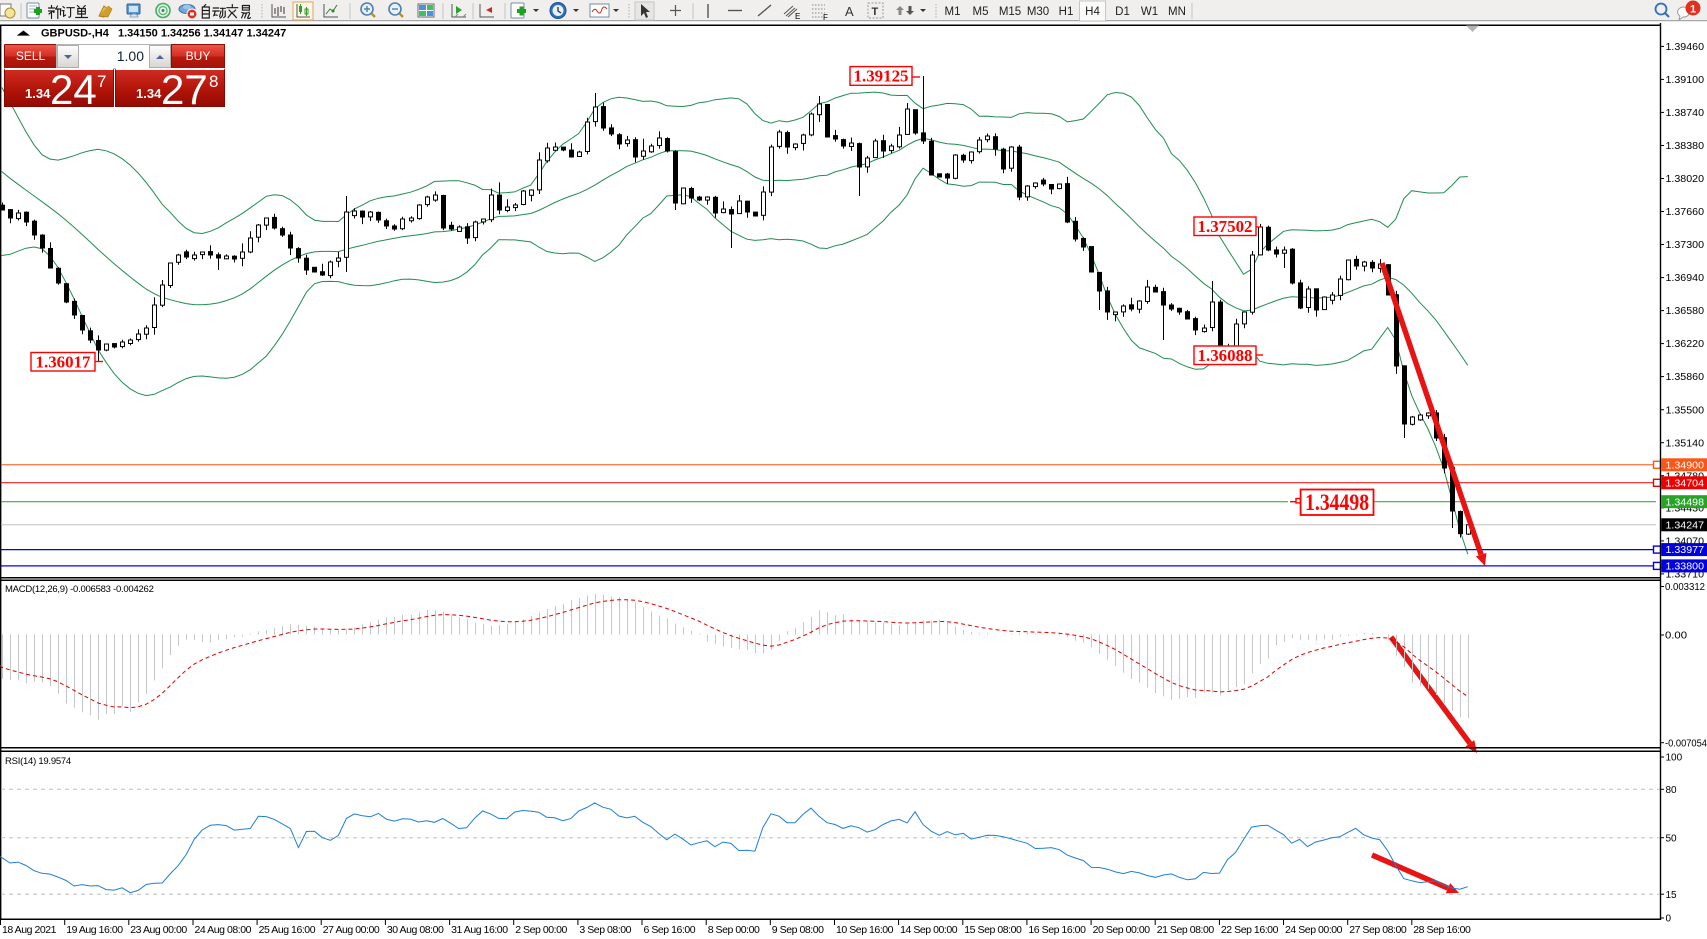 This screenshot has height=939, width=1707. I want to click on svg-text: 10 Sep 16:00, so click(865, 930).